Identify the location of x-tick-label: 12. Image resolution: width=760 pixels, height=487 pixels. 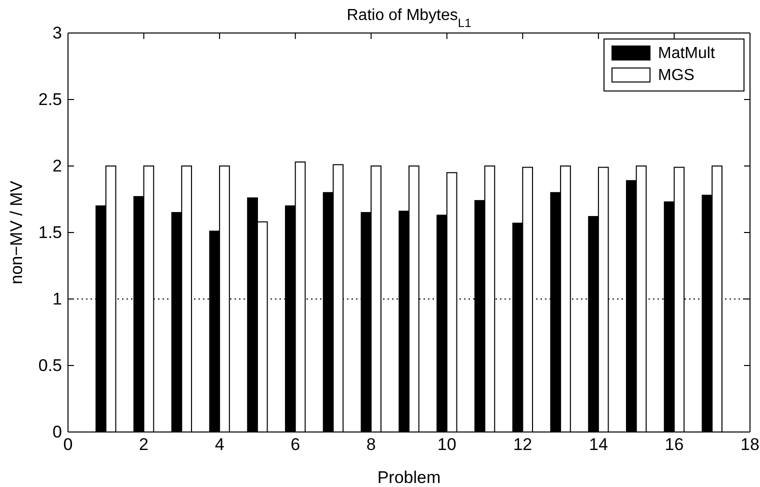
(522, 444).